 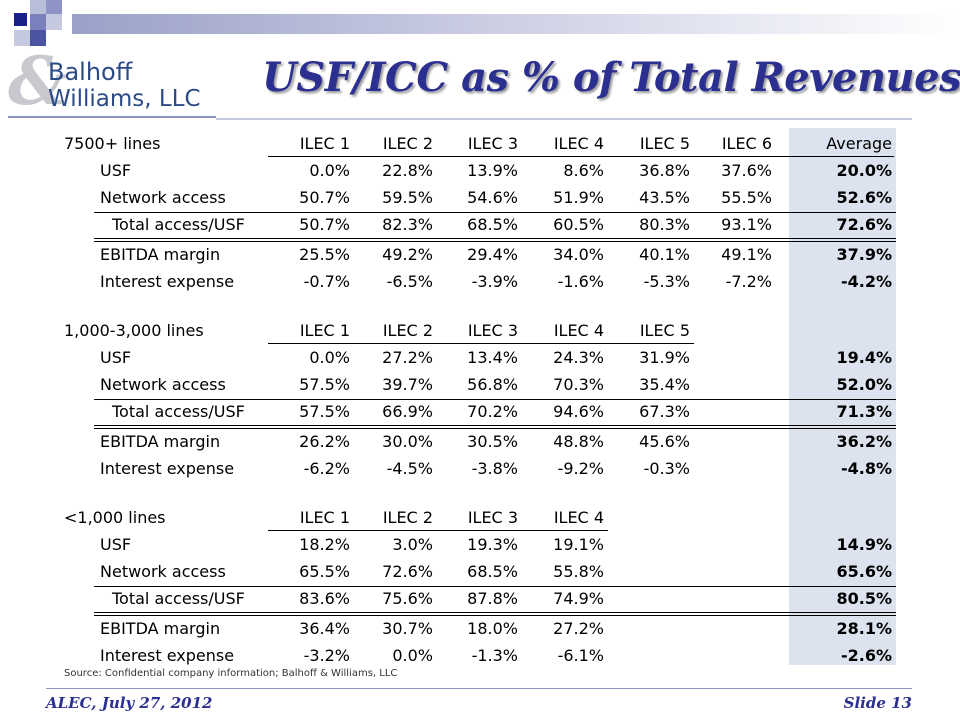 What do you see at coordinates (864, 628) in the screenshot?
I see `average-cell: 28.1%` at bounding box center [864, 628].